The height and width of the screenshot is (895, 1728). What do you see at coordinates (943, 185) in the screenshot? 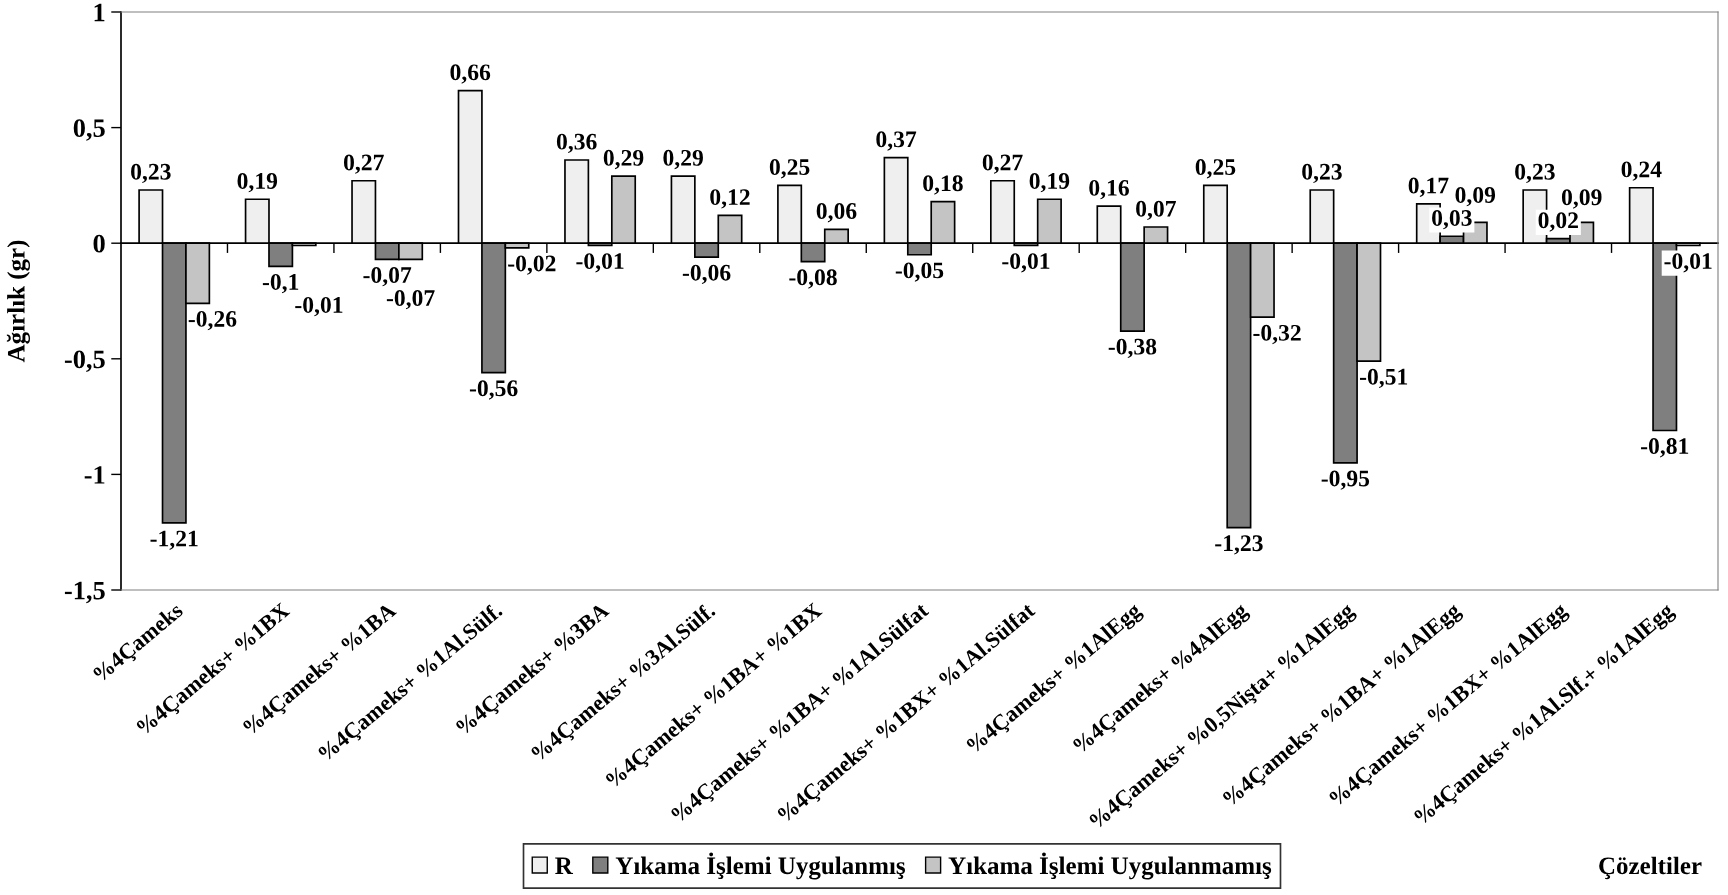
I see `data-label: 0,18` at bounding box center [943, 185].